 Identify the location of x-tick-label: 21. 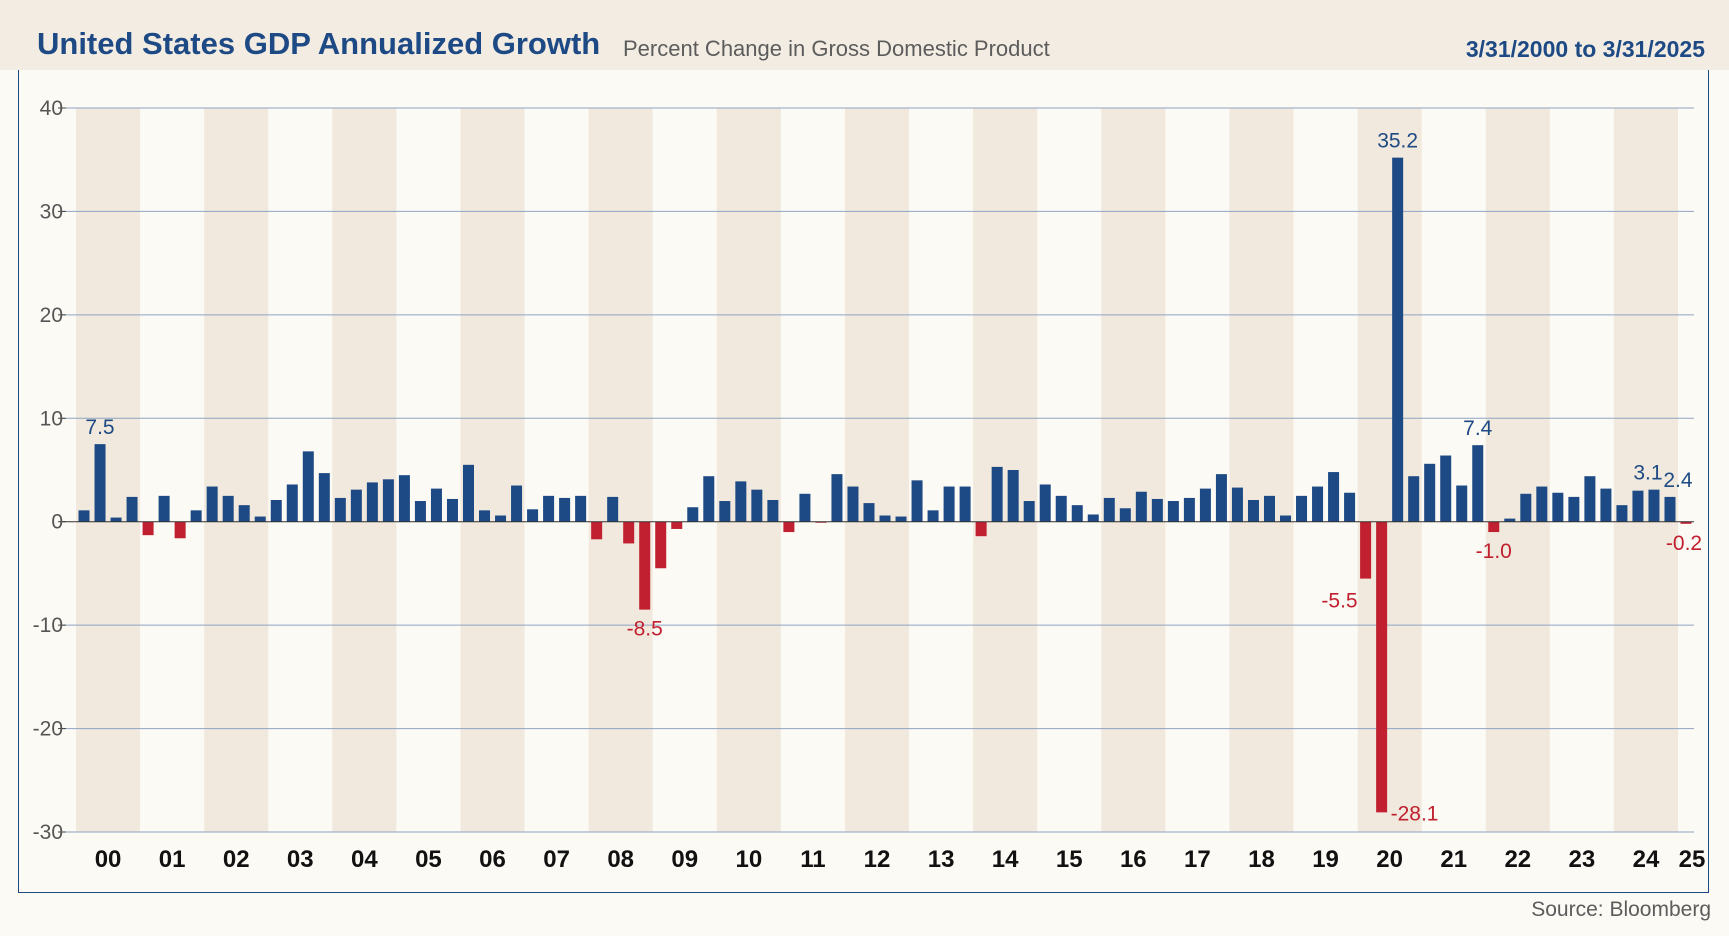
(1453, 859).